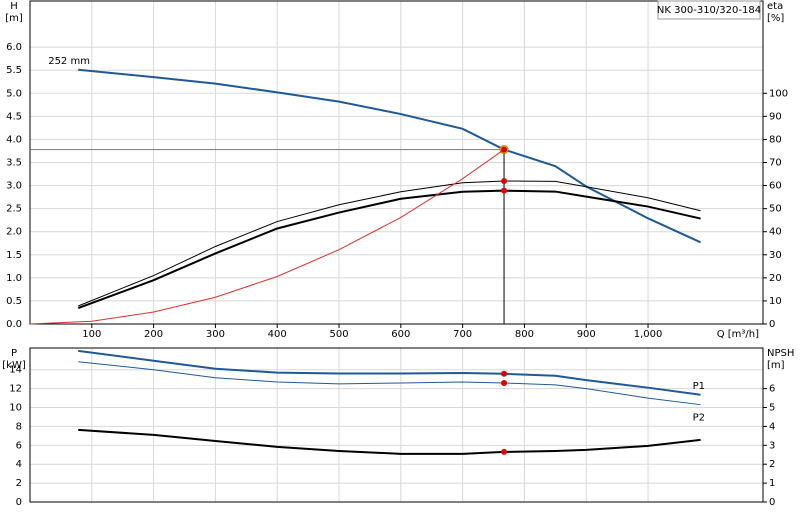  Describe the element at coordinates (772, 445) in the screenshot. I see `y2-tick-label: 3` at that location.